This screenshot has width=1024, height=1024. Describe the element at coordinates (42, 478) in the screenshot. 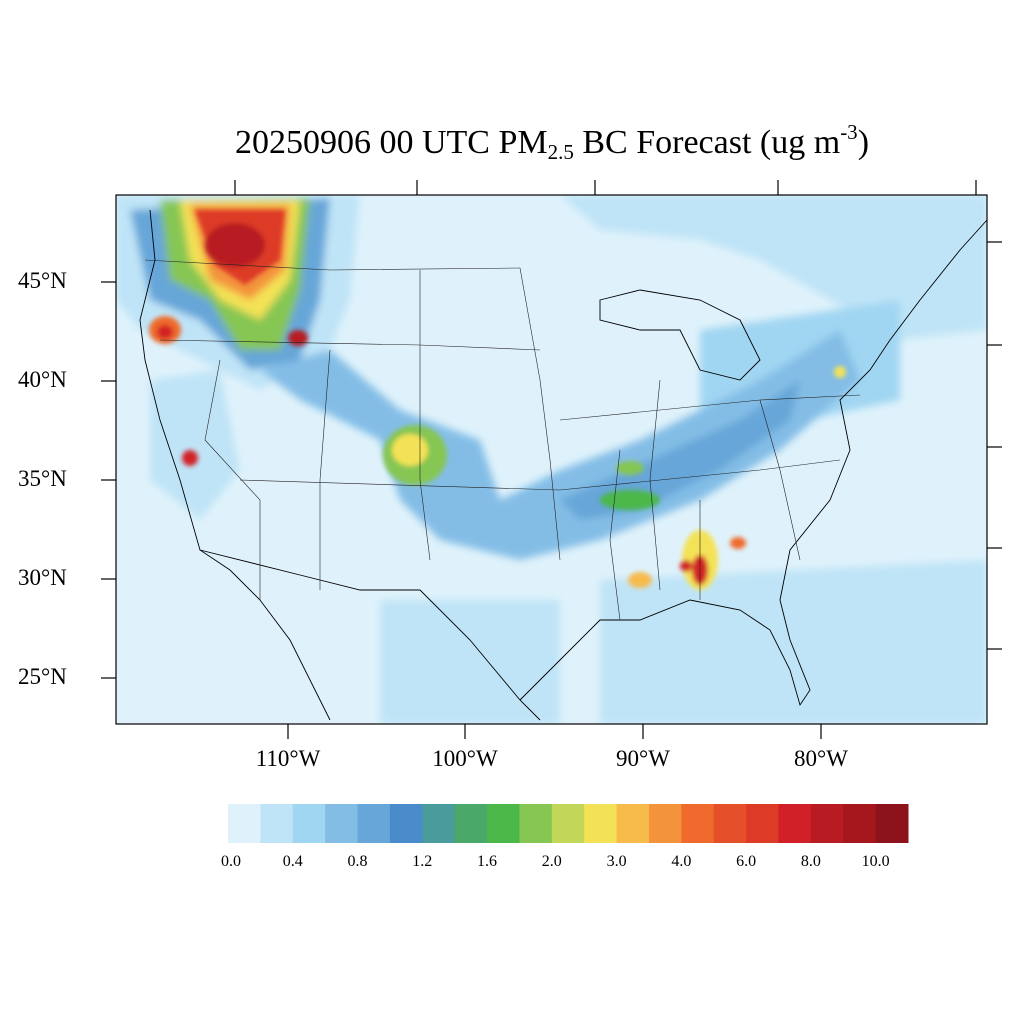

I see `lat-label-35: 35°N` at that location.